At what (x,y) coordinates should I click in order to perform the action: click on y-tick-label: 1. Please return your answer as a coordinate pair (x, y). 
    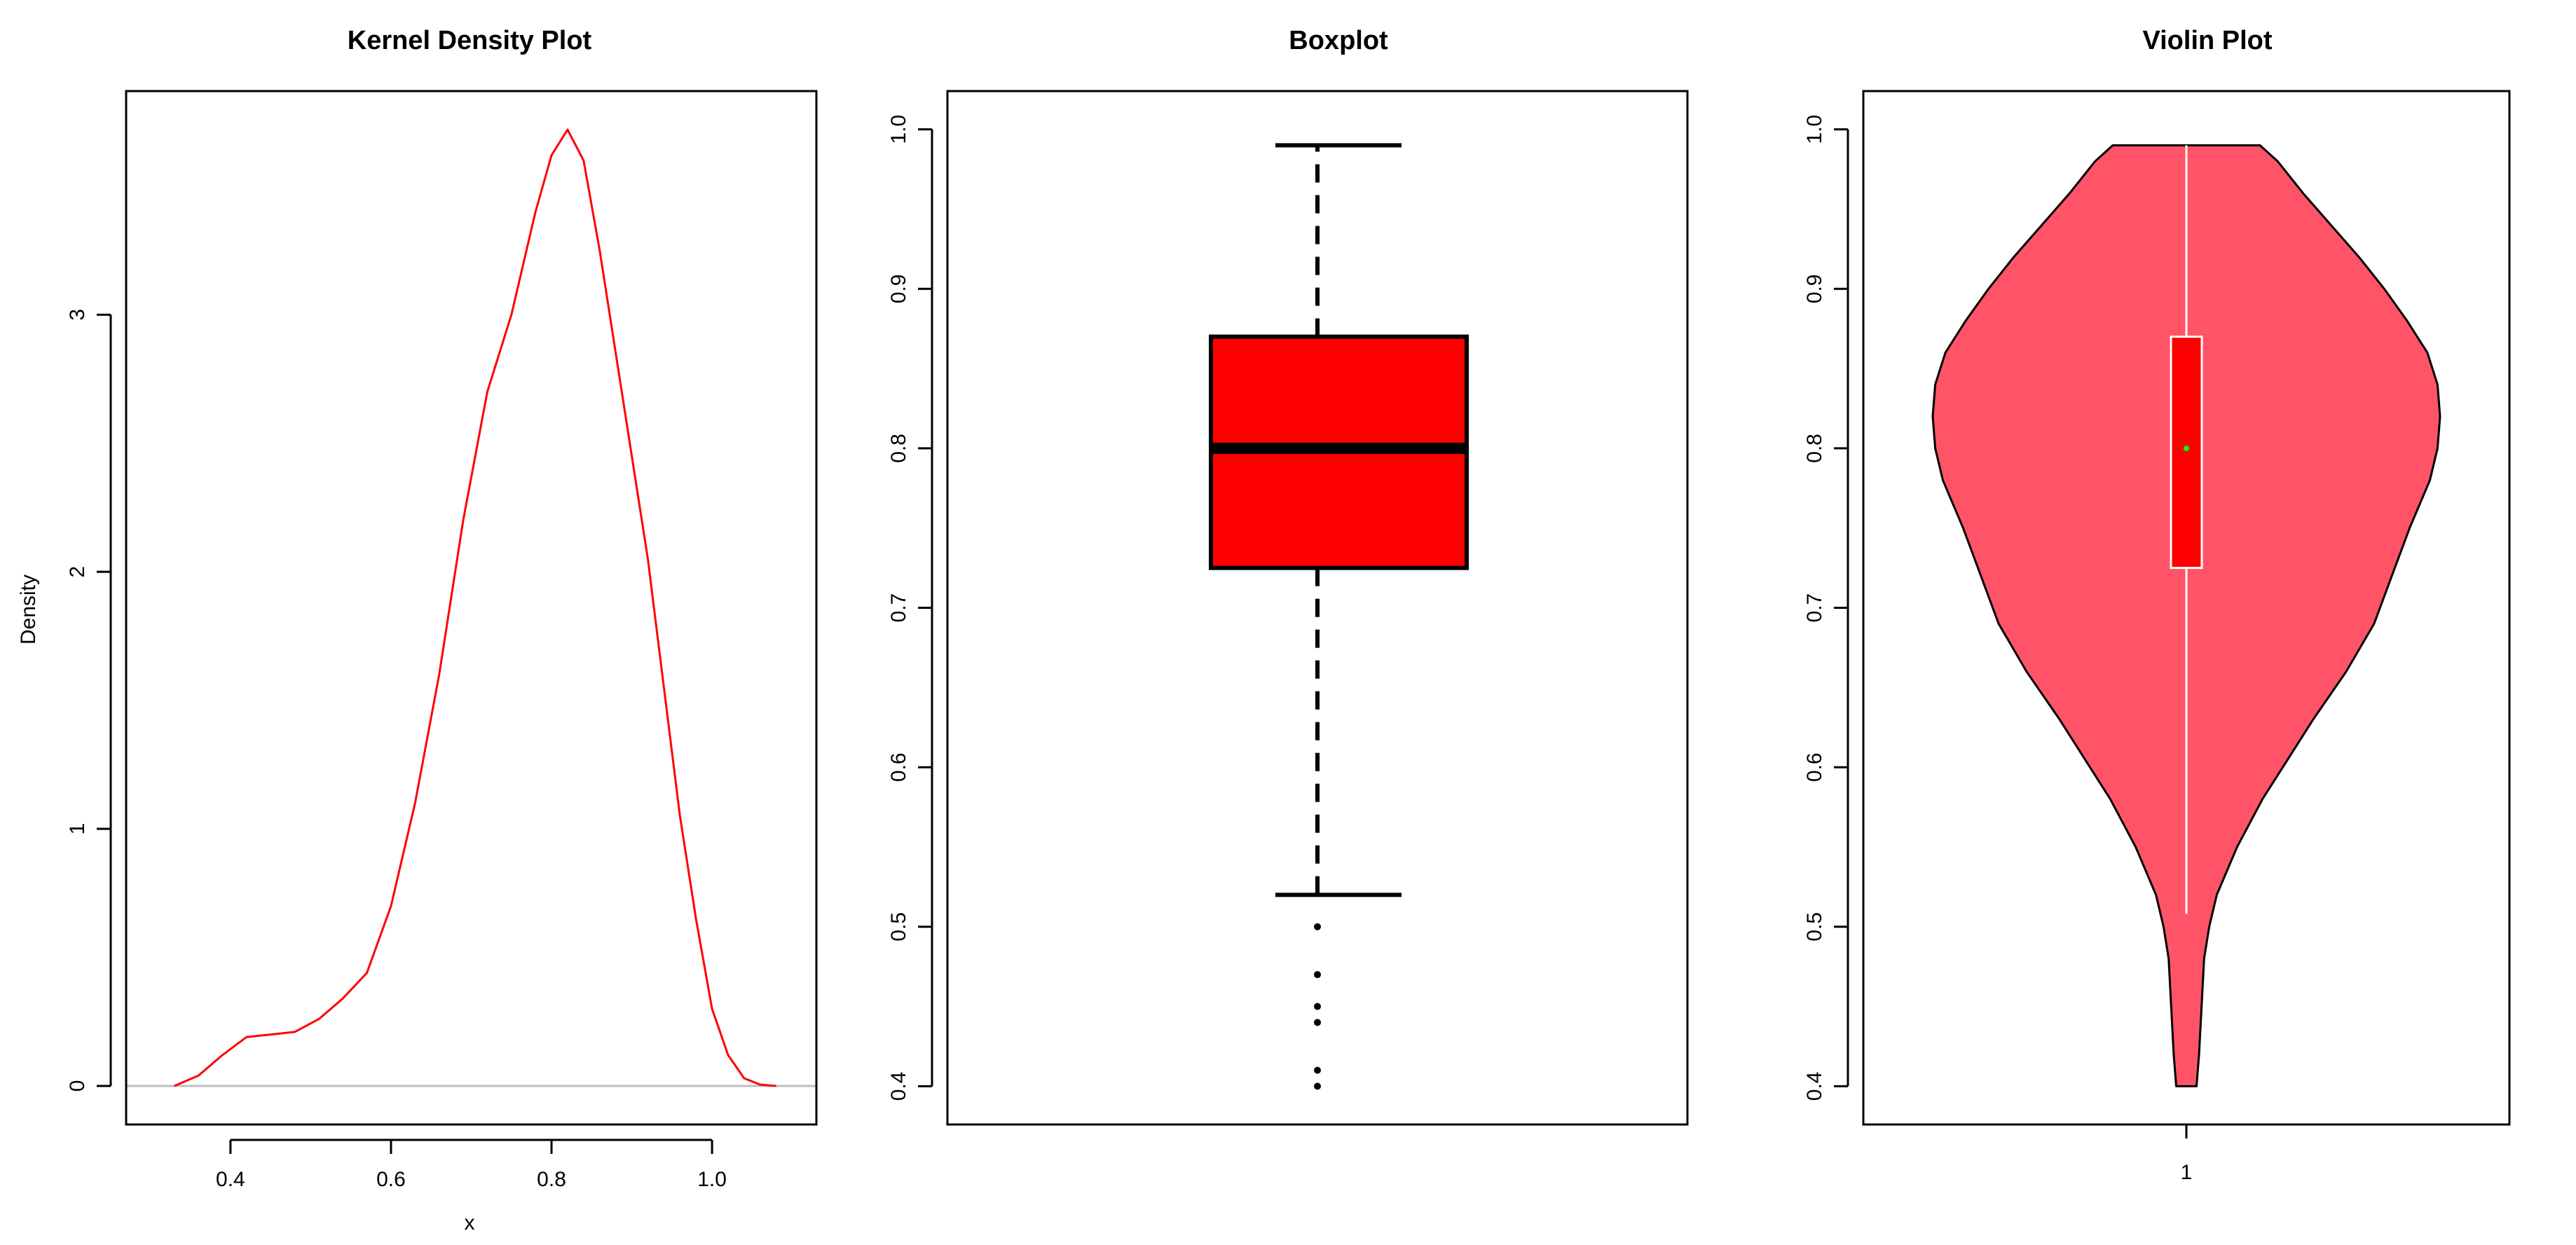
    Looking at the image, I should click on (77, 829).